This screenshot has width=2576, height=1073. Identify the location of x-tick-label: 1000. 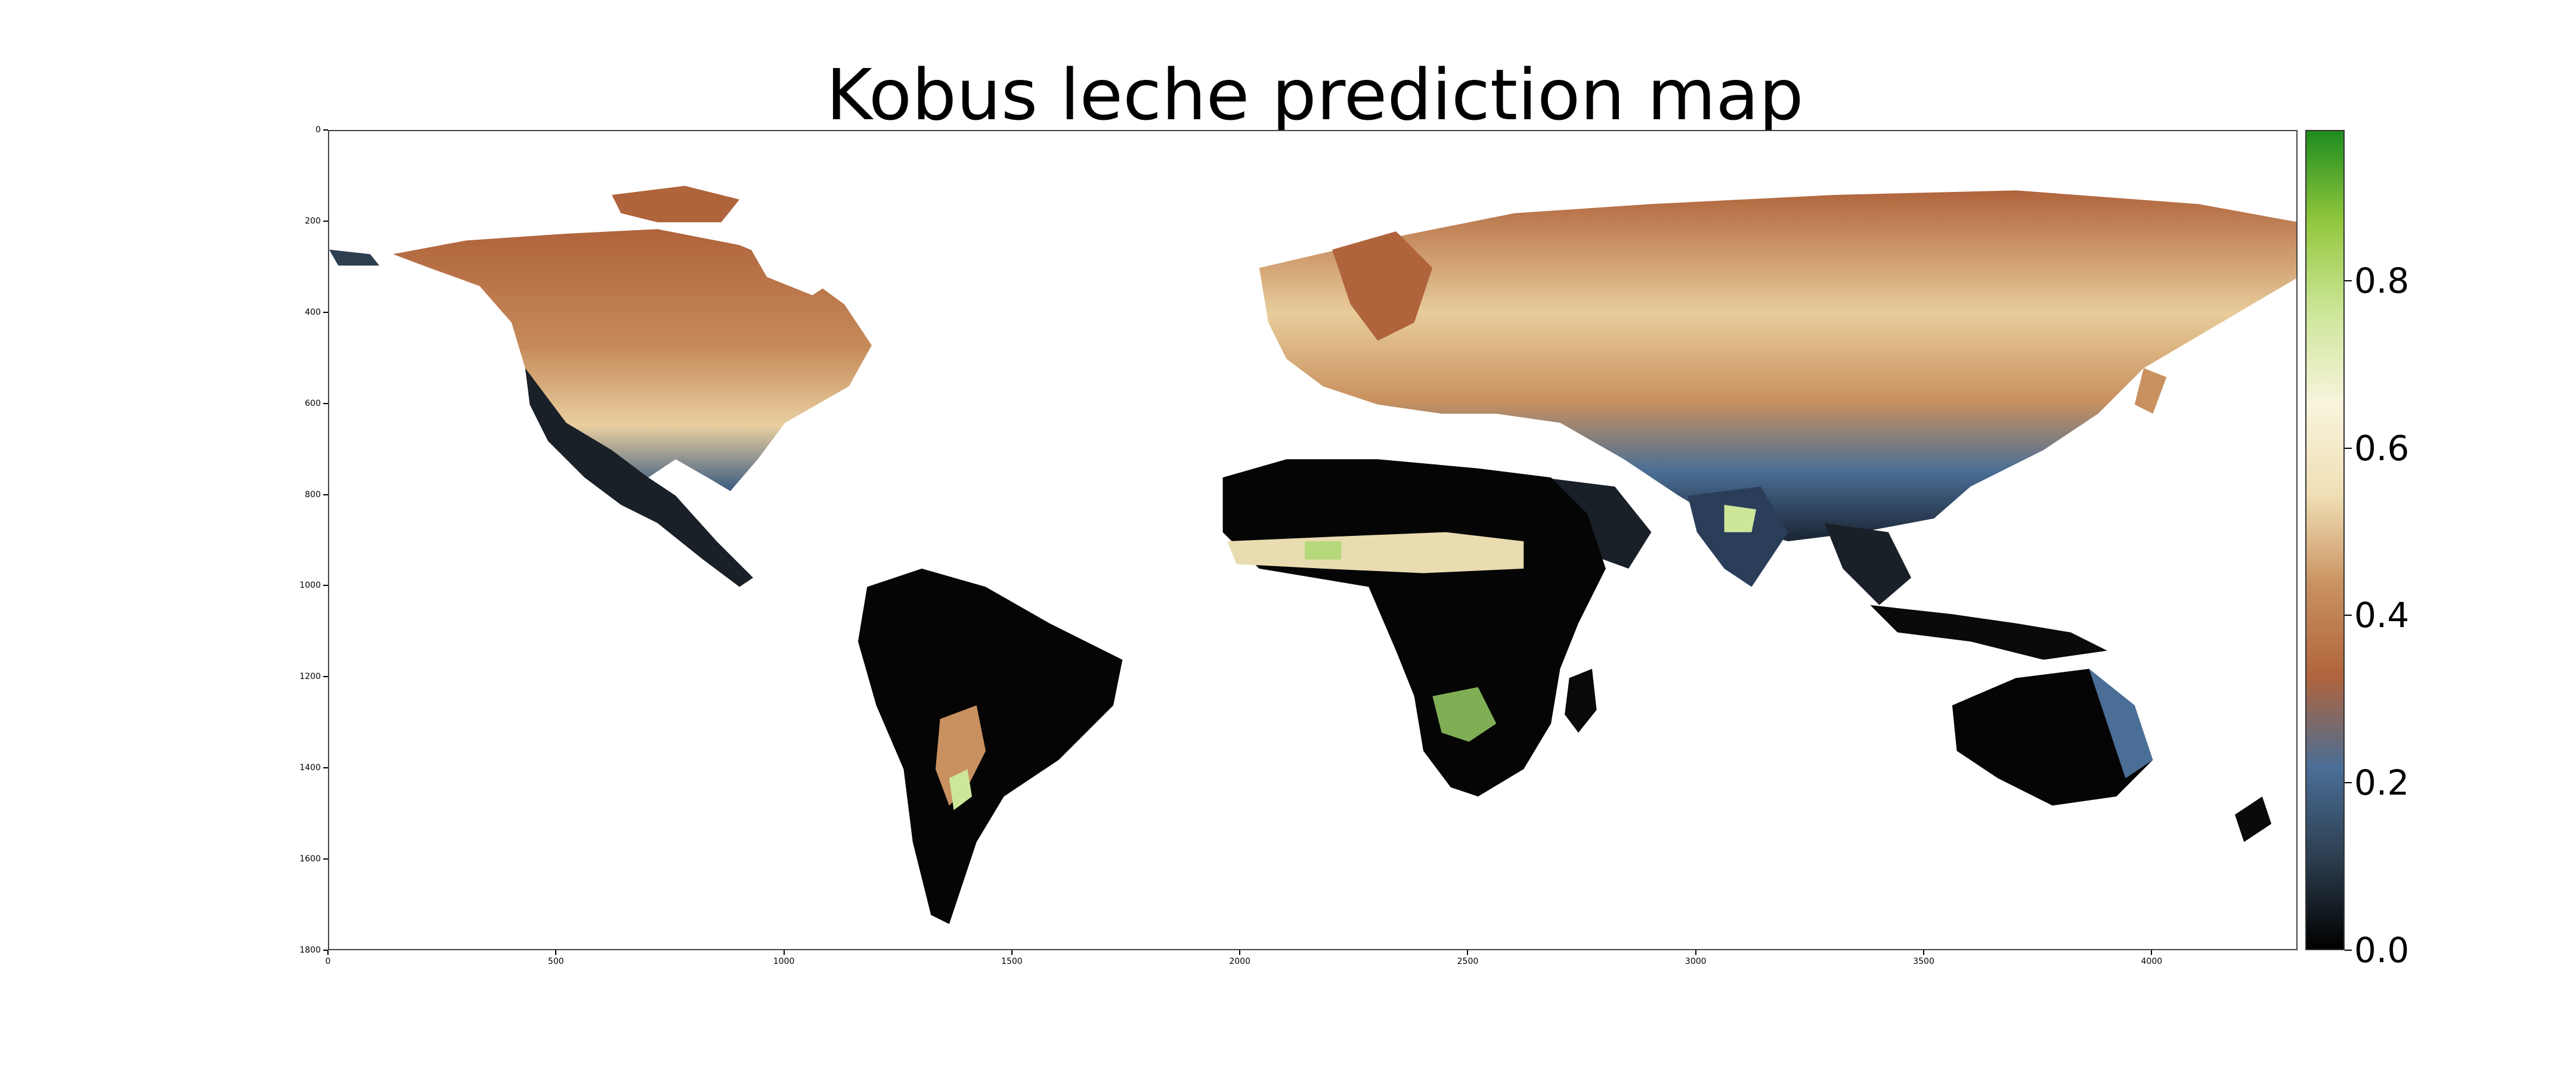
(784, 961).